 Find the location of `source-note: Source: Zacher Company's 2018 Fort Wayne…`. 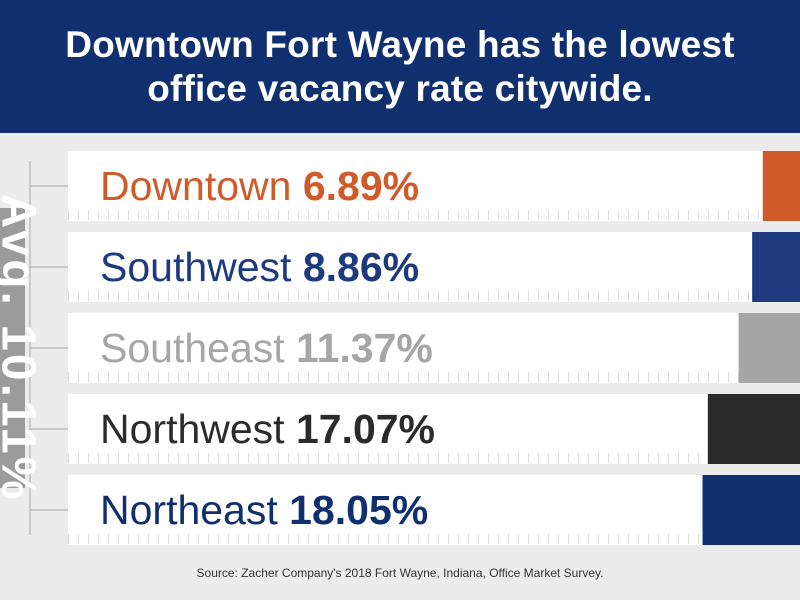

source-note: Source: Zacher Company's 2018 Fort Wayne… is located at coordinates (400, 573).